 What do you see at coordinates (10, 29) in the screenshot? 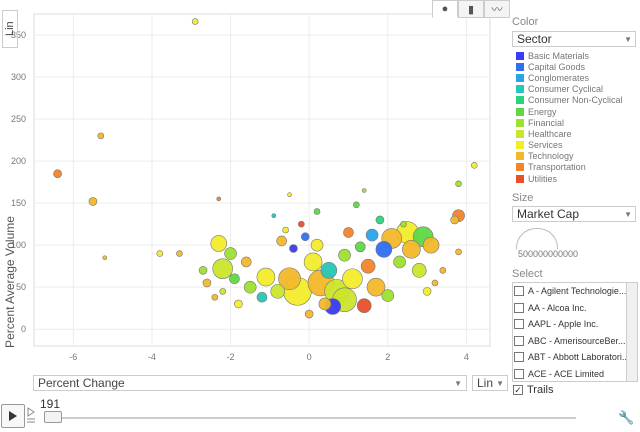
I see `y-scale-select: Lin` at bounding box center [10, 29].